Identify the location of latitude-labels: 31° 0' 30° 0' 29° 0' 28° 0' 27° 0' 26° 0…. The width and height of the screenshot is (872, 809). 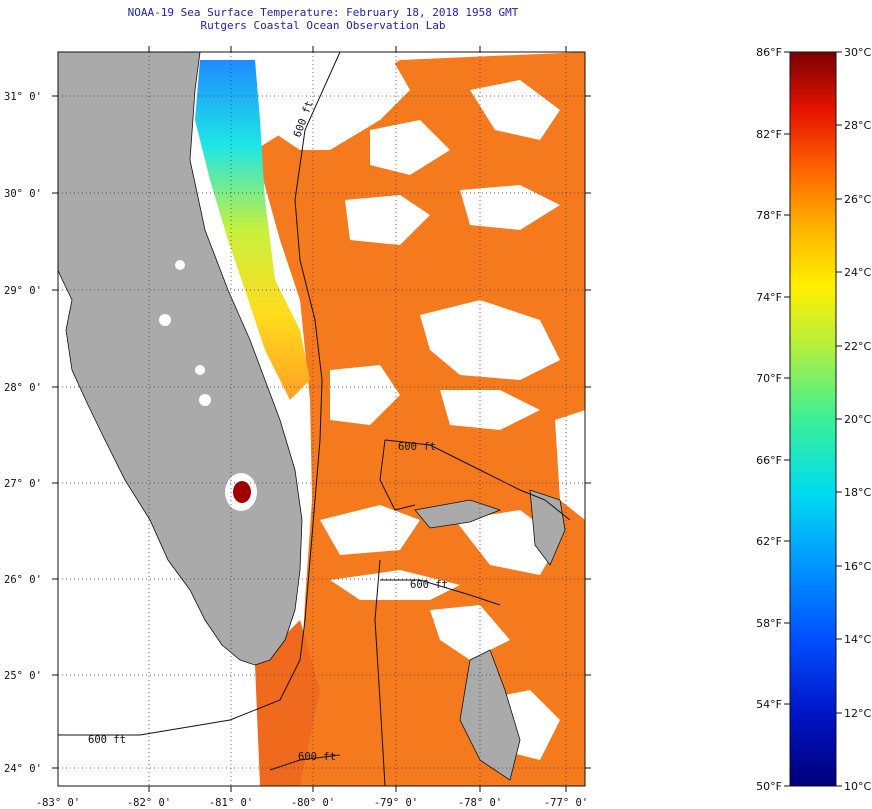
(23, 433).